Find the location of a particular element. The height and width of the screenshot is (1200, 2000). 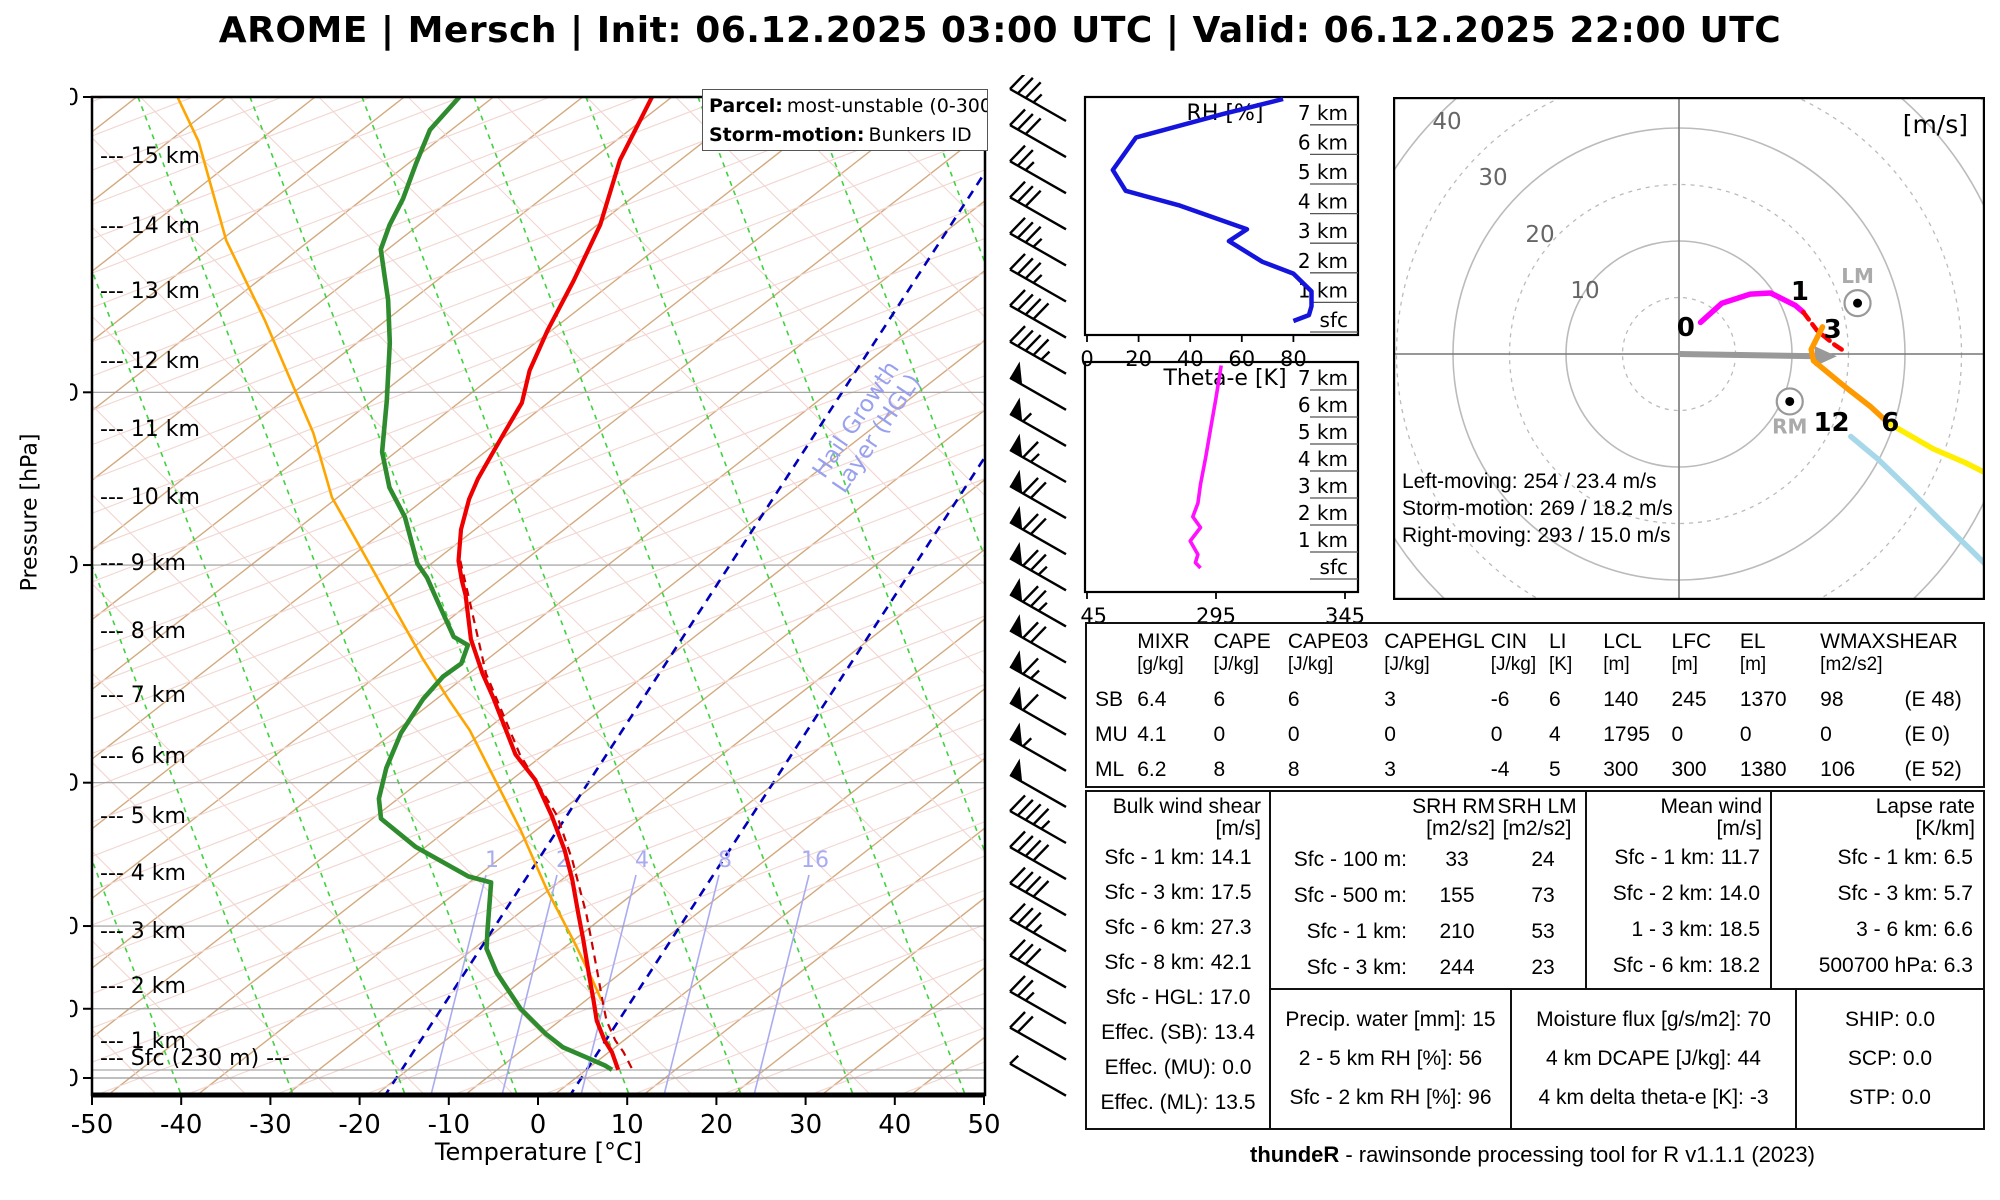

parcel-header-rowlabel is located at coordinates (1111, 653).